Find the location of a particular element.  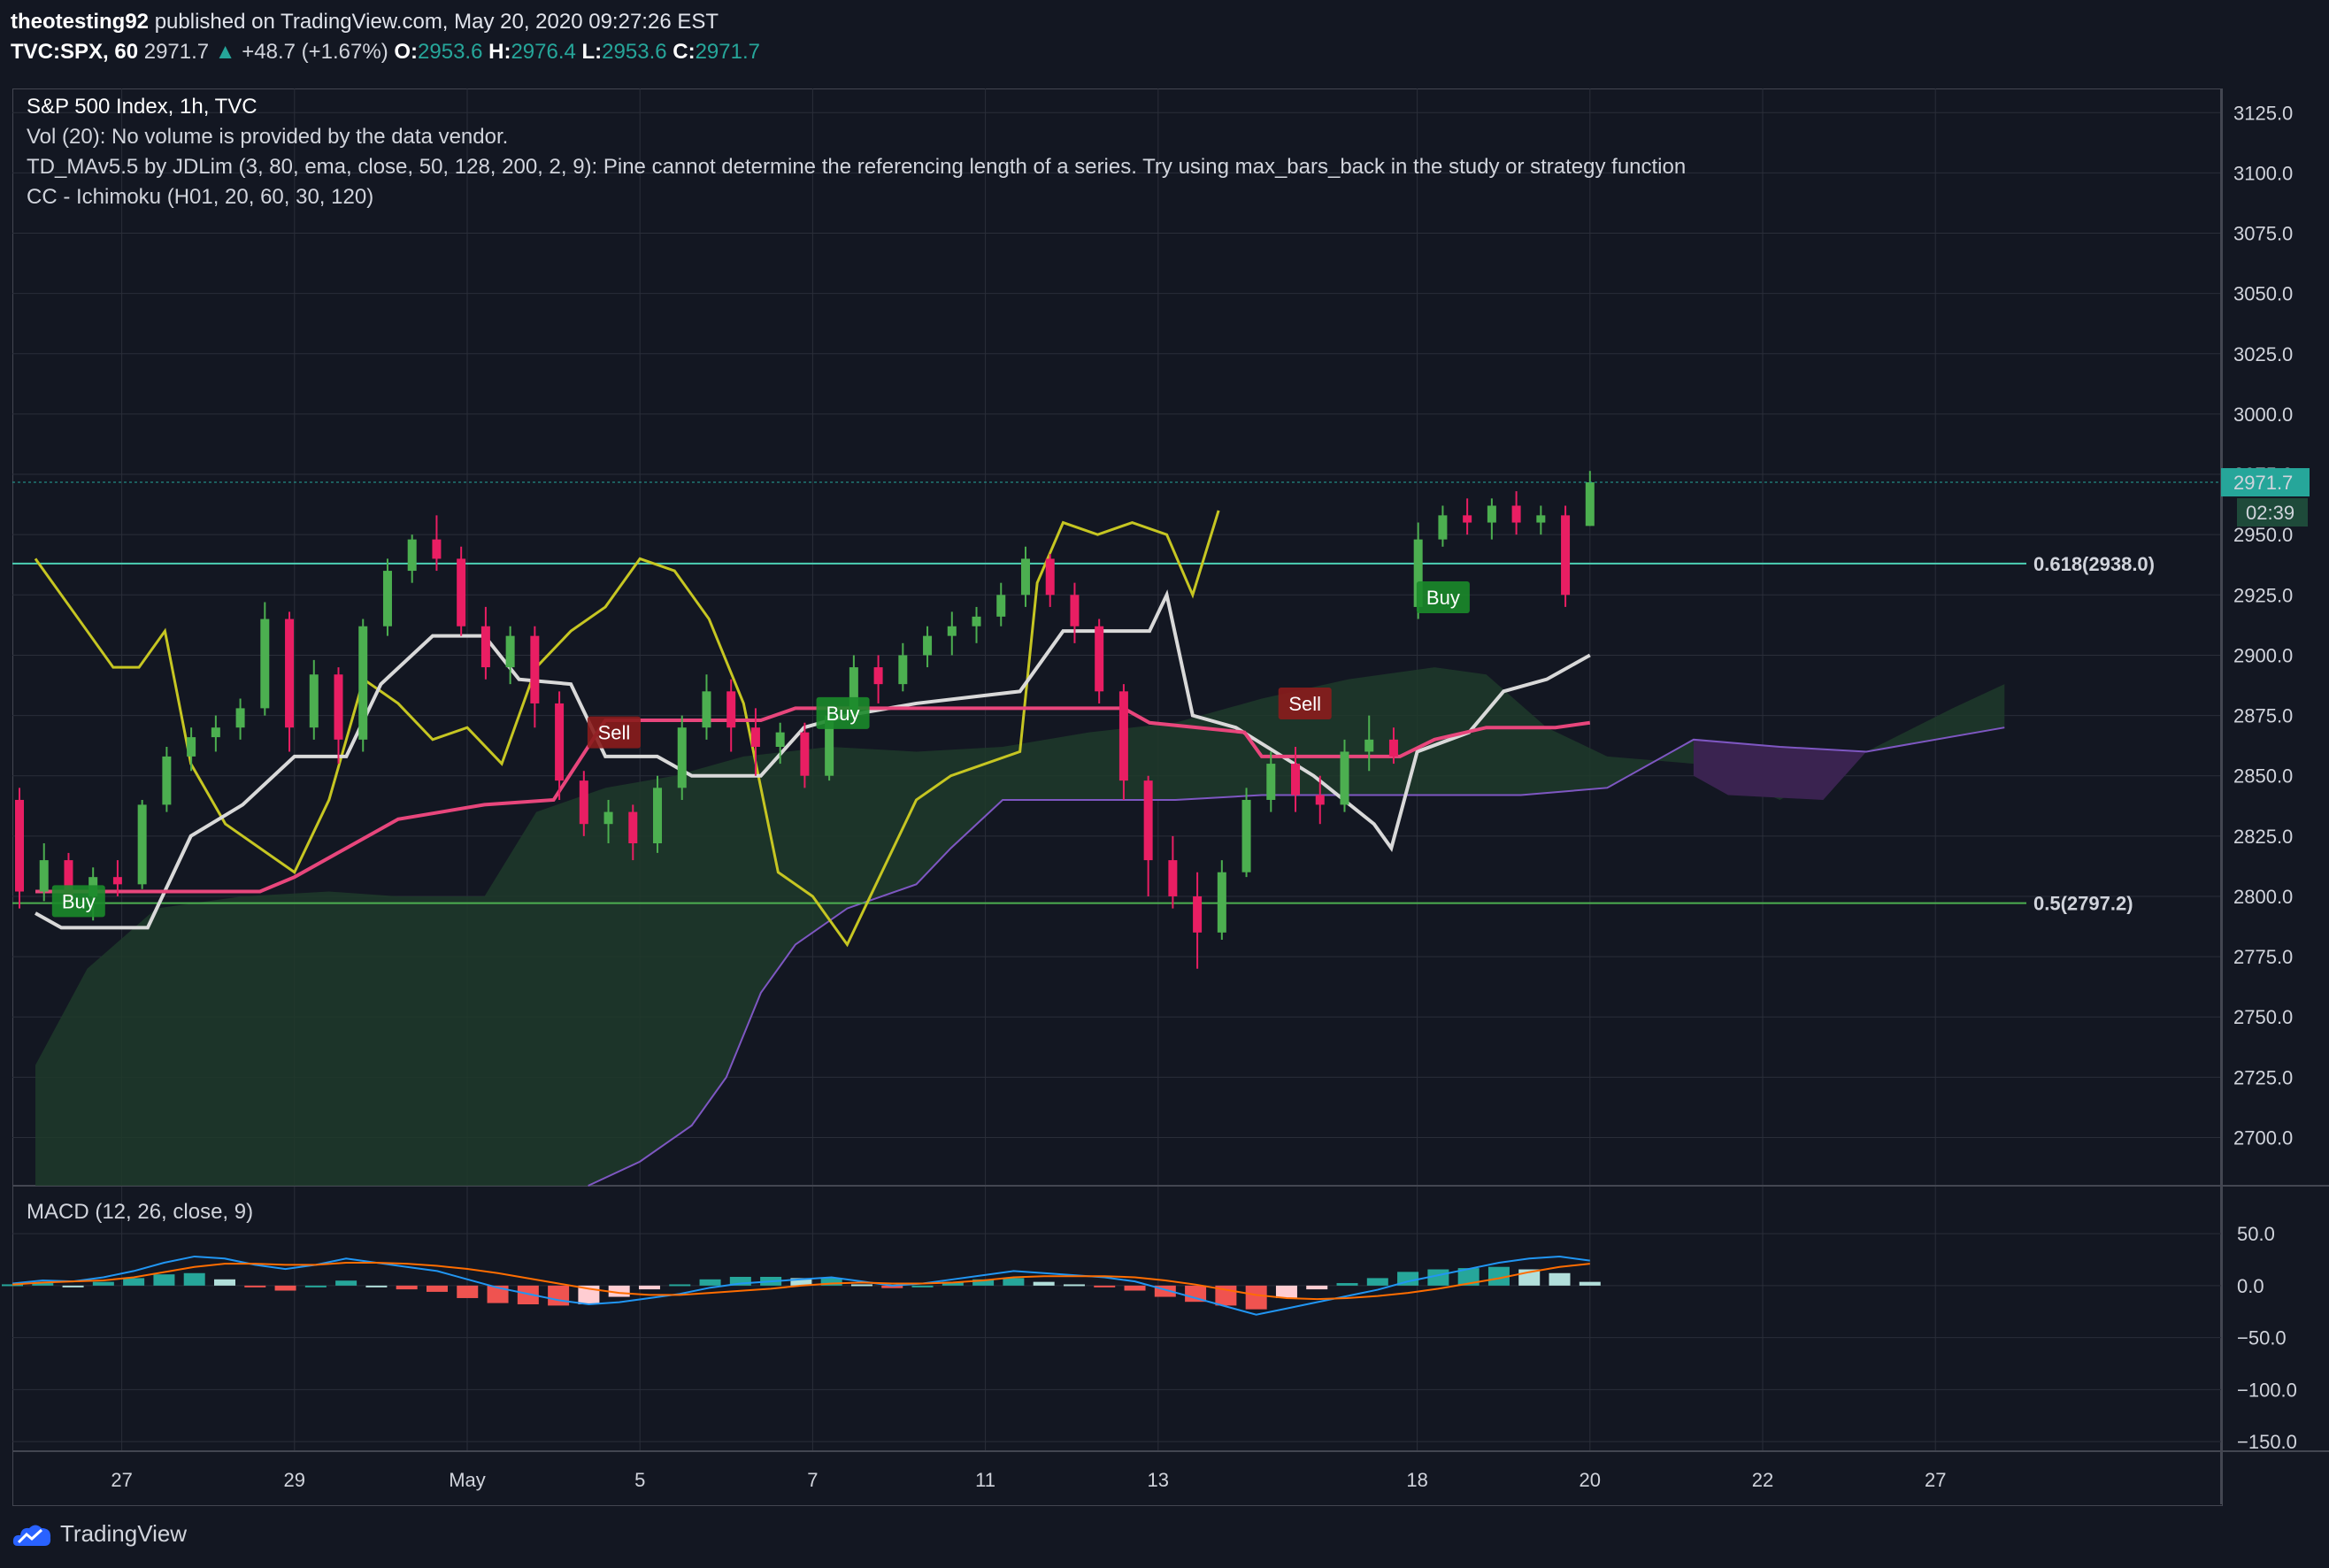

fib-level-label: 0.618(2938.0) is located at coordinates (2094, 564).